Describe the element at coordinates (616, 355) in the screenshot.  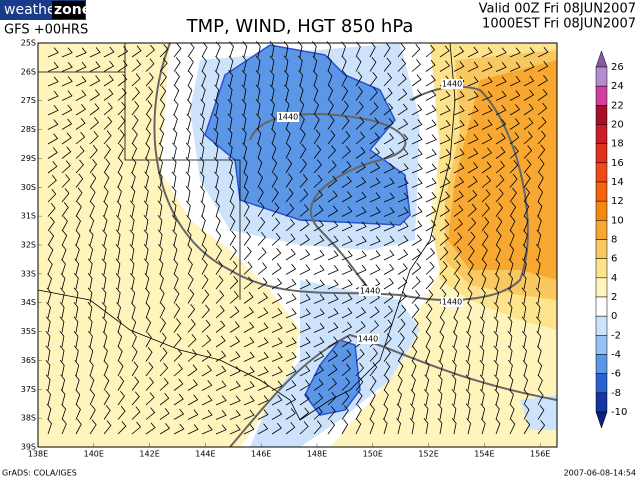
I see `colorbar-label: -4` at that location.